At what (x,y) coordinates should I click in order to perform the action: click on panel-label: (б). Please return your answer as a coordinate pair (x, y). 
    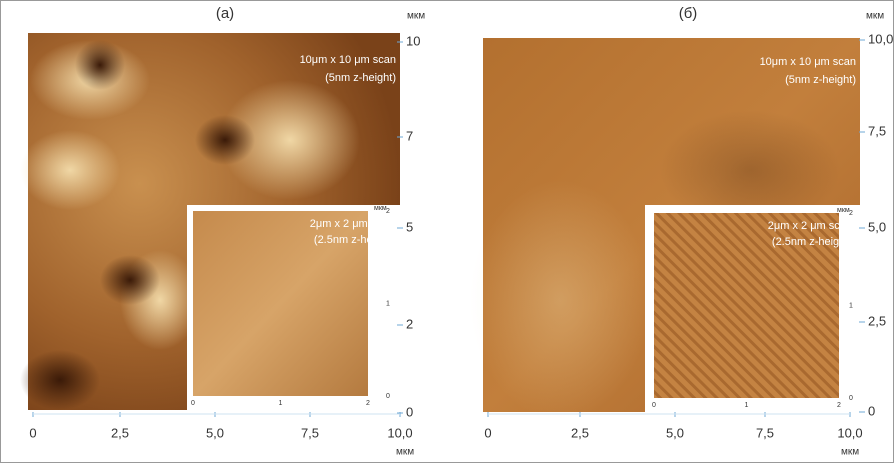
    Looking at the image, I should click on (688, 13).